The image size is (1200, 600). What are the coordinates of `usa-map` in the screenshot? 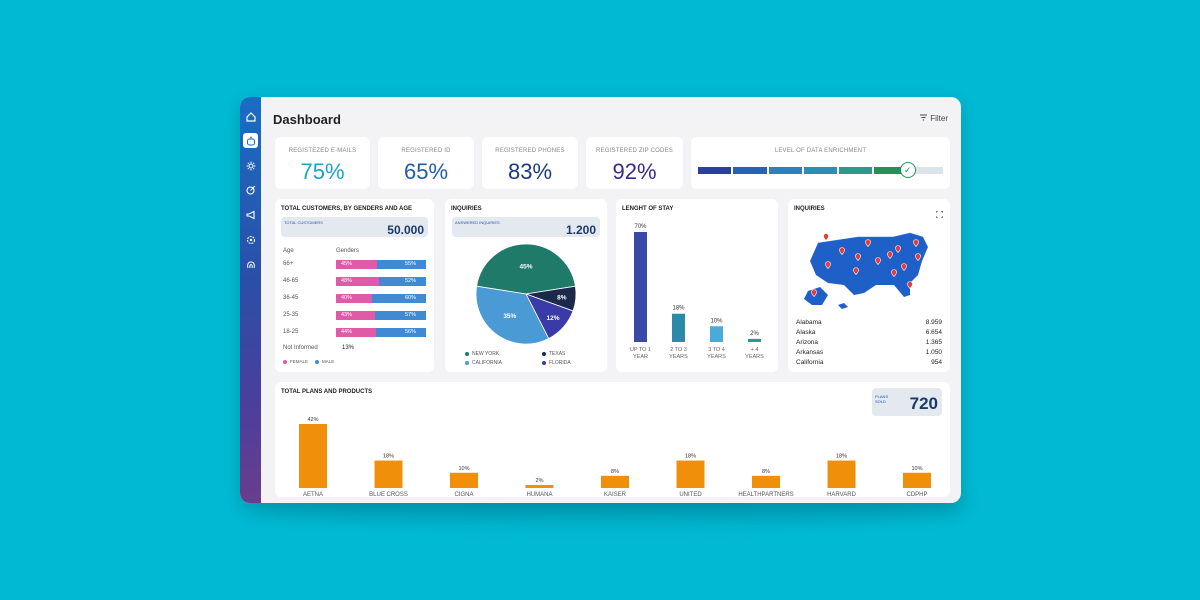 It's located at (866, 270).